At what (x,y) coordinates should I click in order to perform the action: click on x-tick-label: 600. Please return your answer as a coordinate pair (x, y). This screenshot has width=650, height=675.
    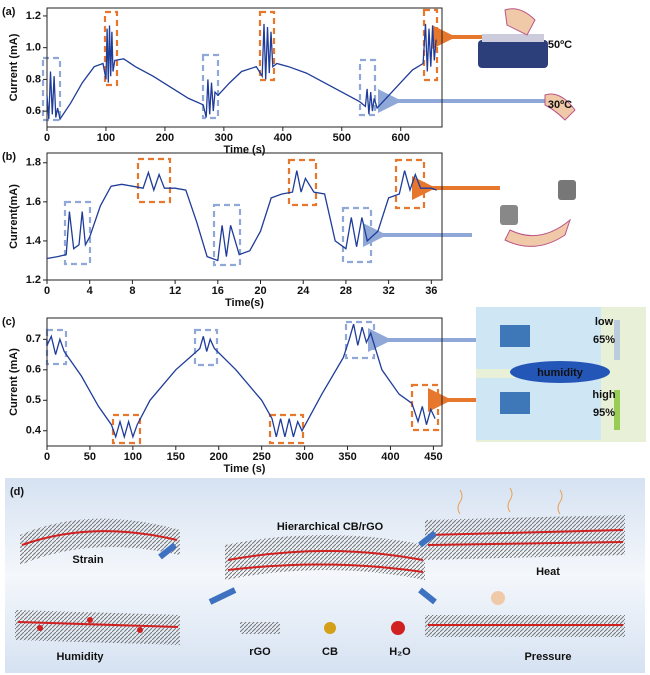
    Looking at the image, I should click on (401, 138).